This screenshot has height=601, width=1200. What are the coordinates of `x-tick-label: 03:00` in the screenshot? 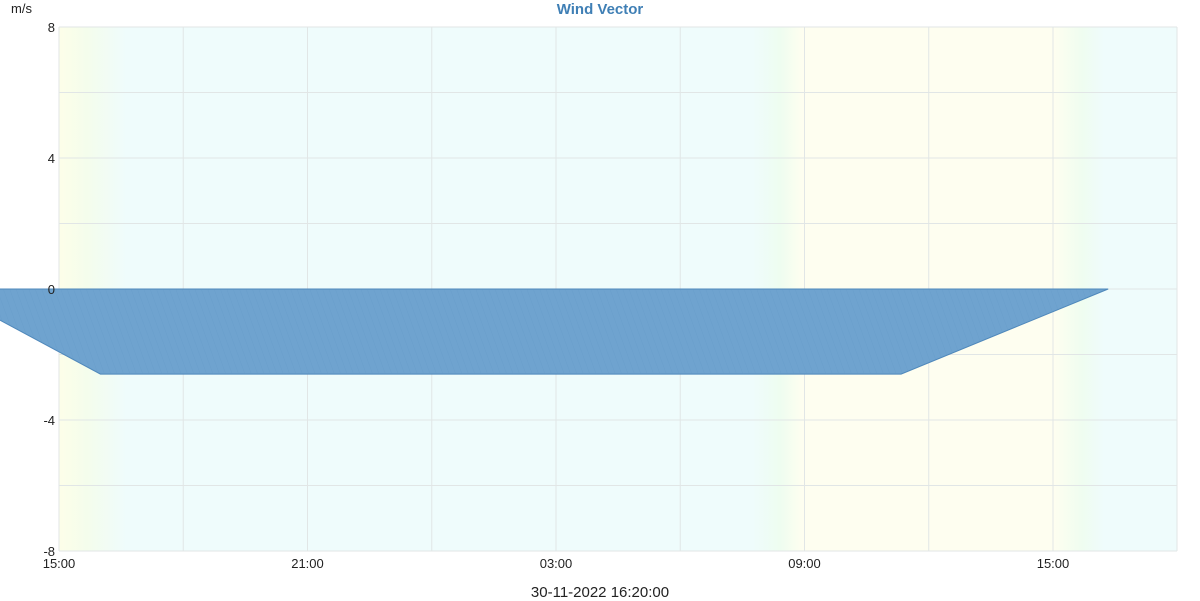 It's located at (556, 563).